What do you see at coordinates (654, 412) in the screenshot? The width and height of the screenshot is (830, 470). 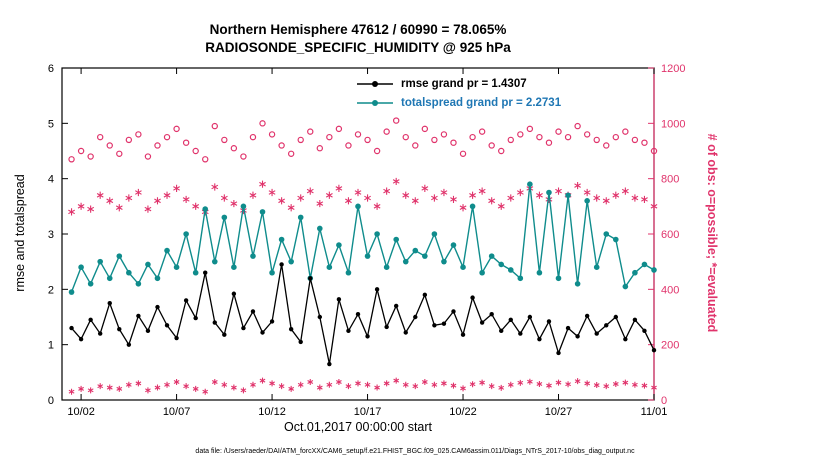 I see `svg-text: 11/01` at bounding box center [654, 412].